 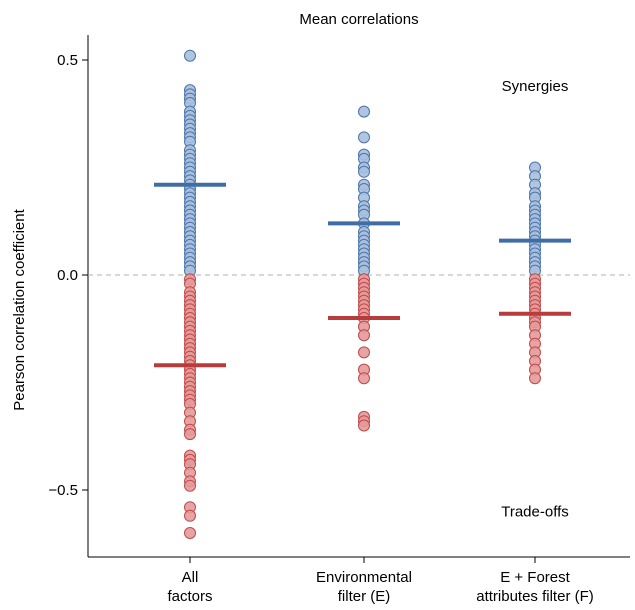 What do you see at coordinates (535, 86) in the screenshot?
I see `annotation-label: Synergies` at bounding box center [535, 86].